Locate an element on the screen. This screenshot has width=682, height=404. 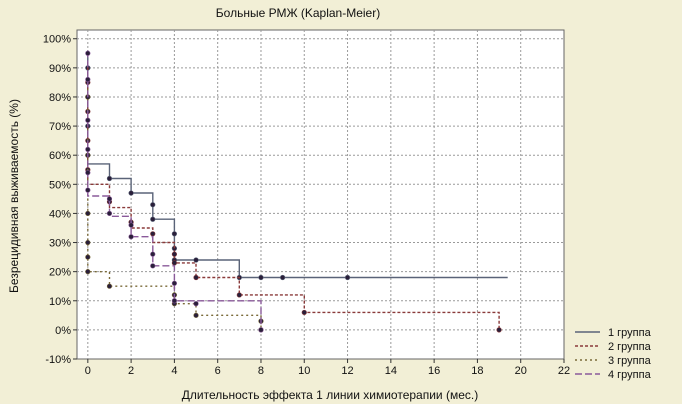
y-tick-label: 90% is located at coordinates (60, 69).